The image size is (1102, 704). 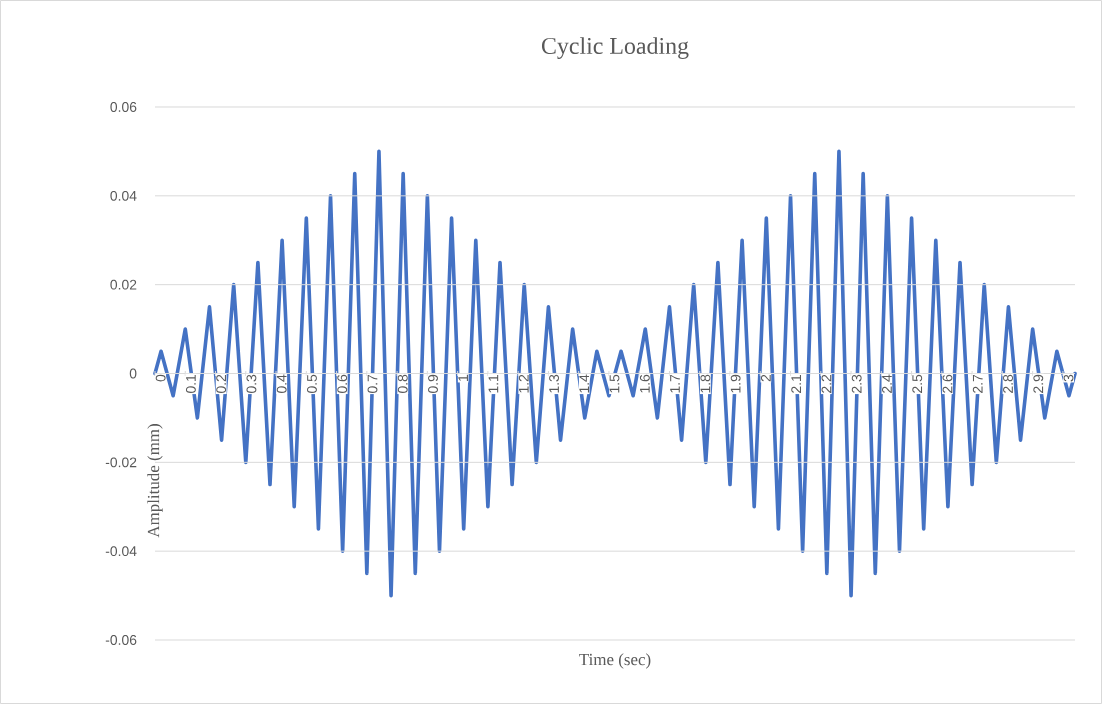 I want to click on x-tick-label: 0.8, so click(x=402, y=384).